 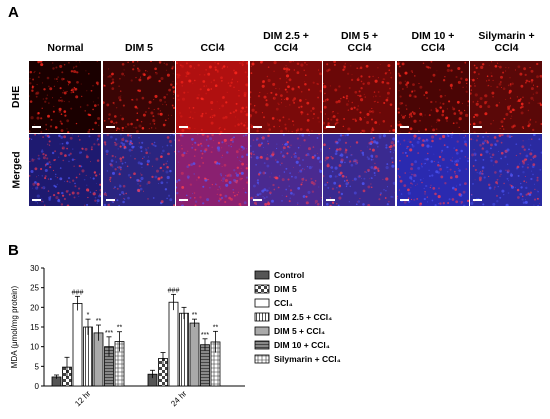 What do you see at coordinates (285, 289) in the screenshot?
I see `legend-label: DIM 5` at bounding box center [285, 289].